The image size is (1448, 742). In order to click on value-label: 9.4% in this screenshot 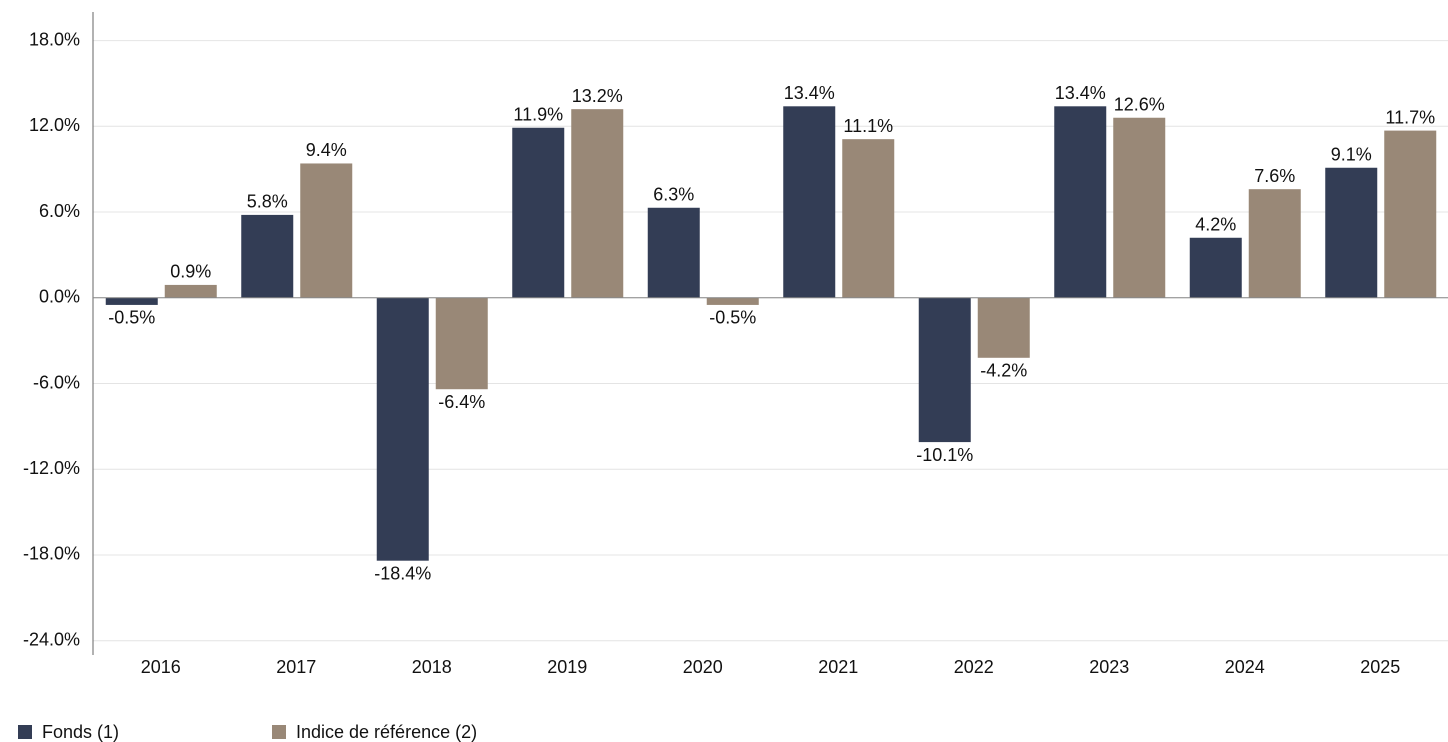, I will do `click(326, 150)`.